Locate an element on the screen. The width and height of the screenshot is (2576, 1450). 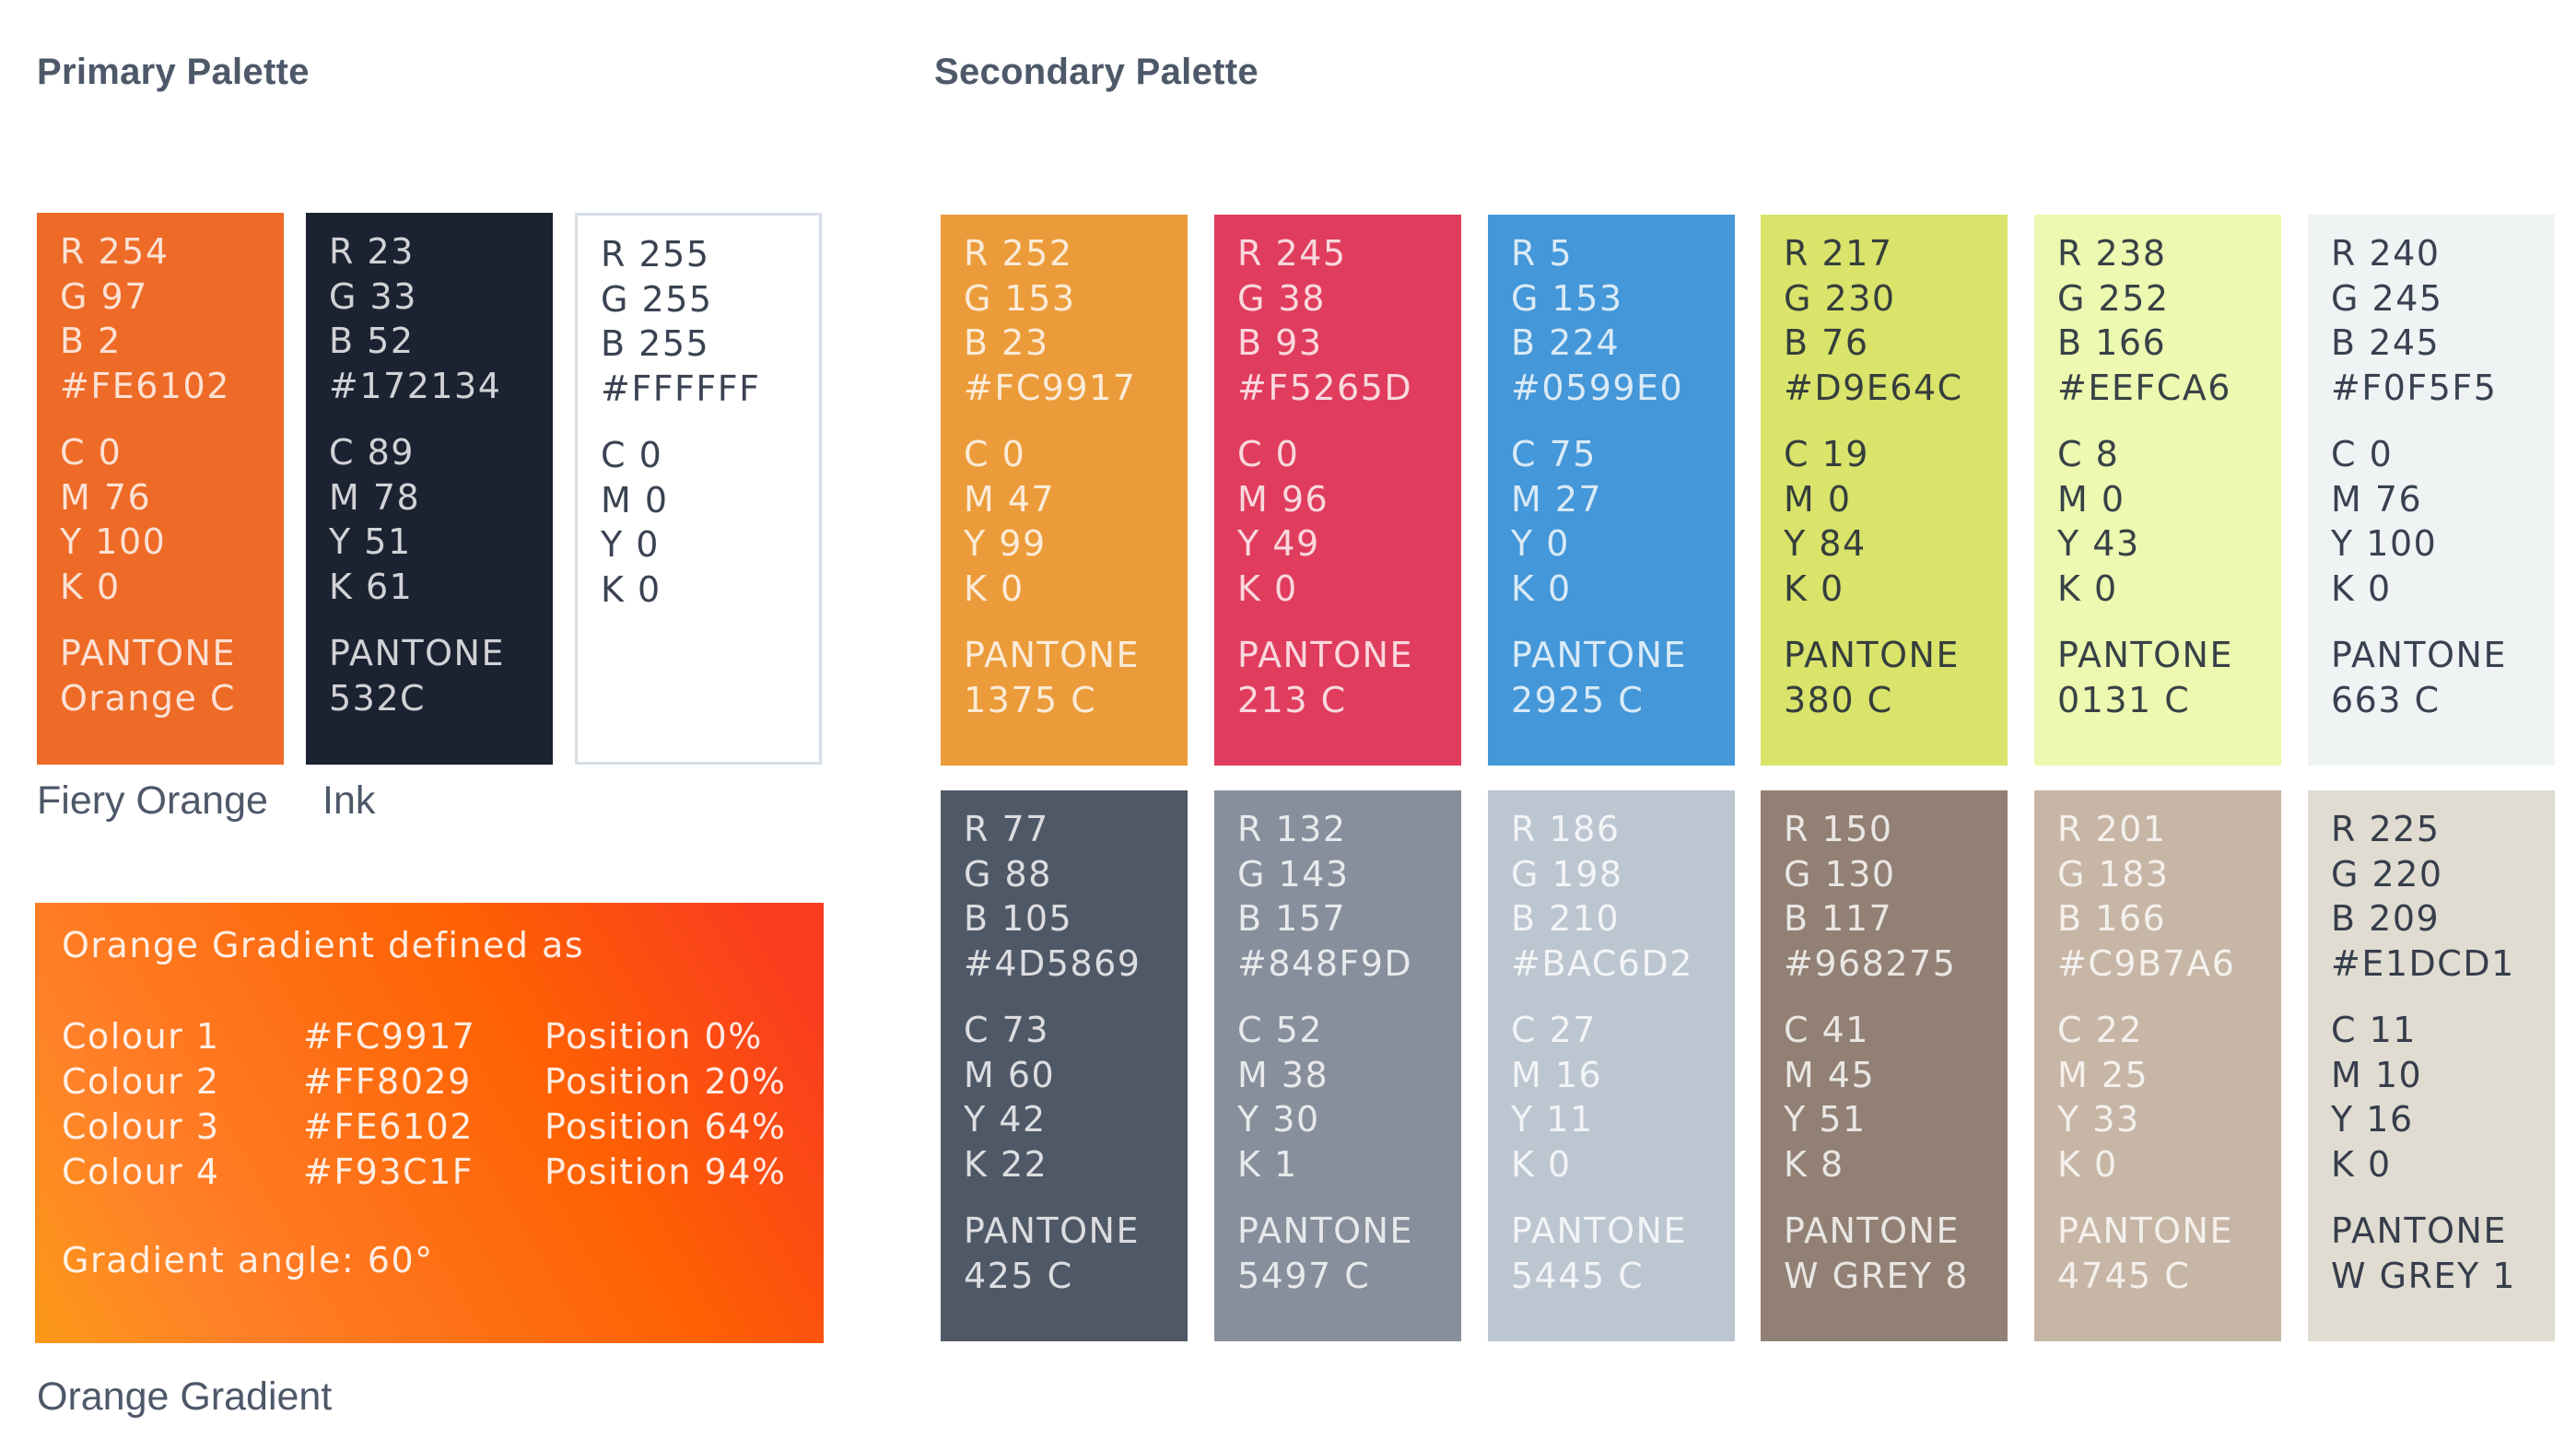
cmyk-y: Y 84 is located at coordinates (1825, 543).